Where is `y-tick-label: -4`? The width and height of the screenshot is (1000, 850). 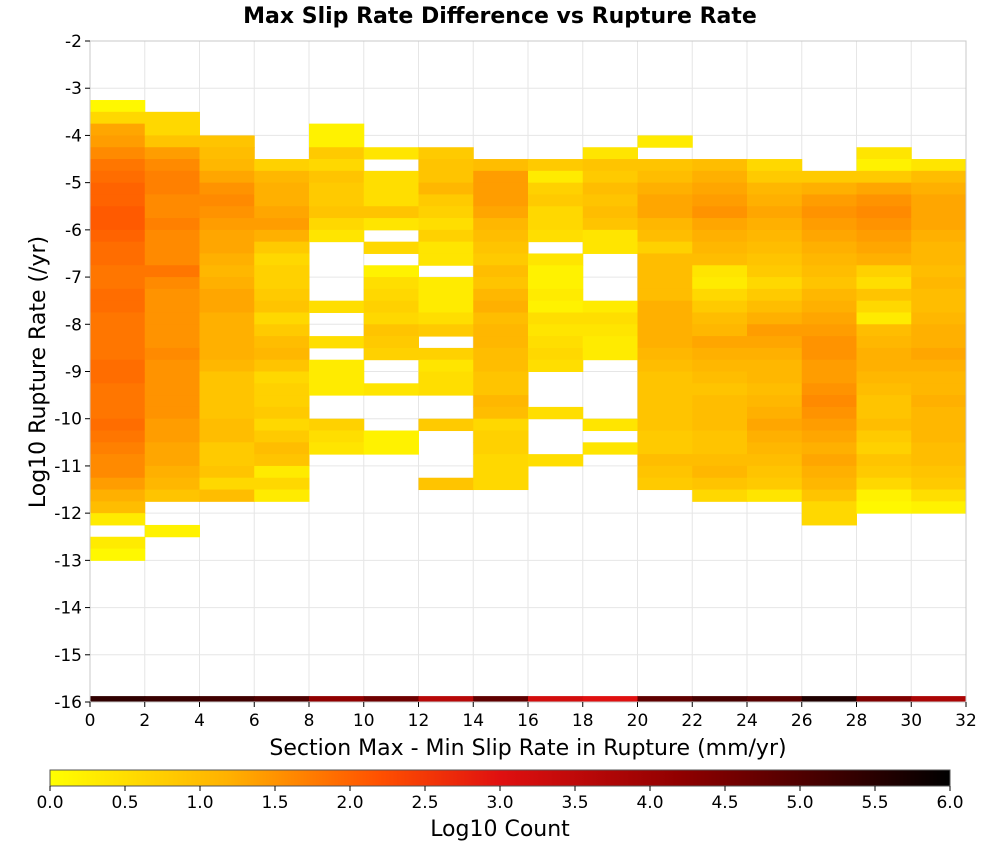 y-tick-label: -4 is located at coordinates (73, 136).